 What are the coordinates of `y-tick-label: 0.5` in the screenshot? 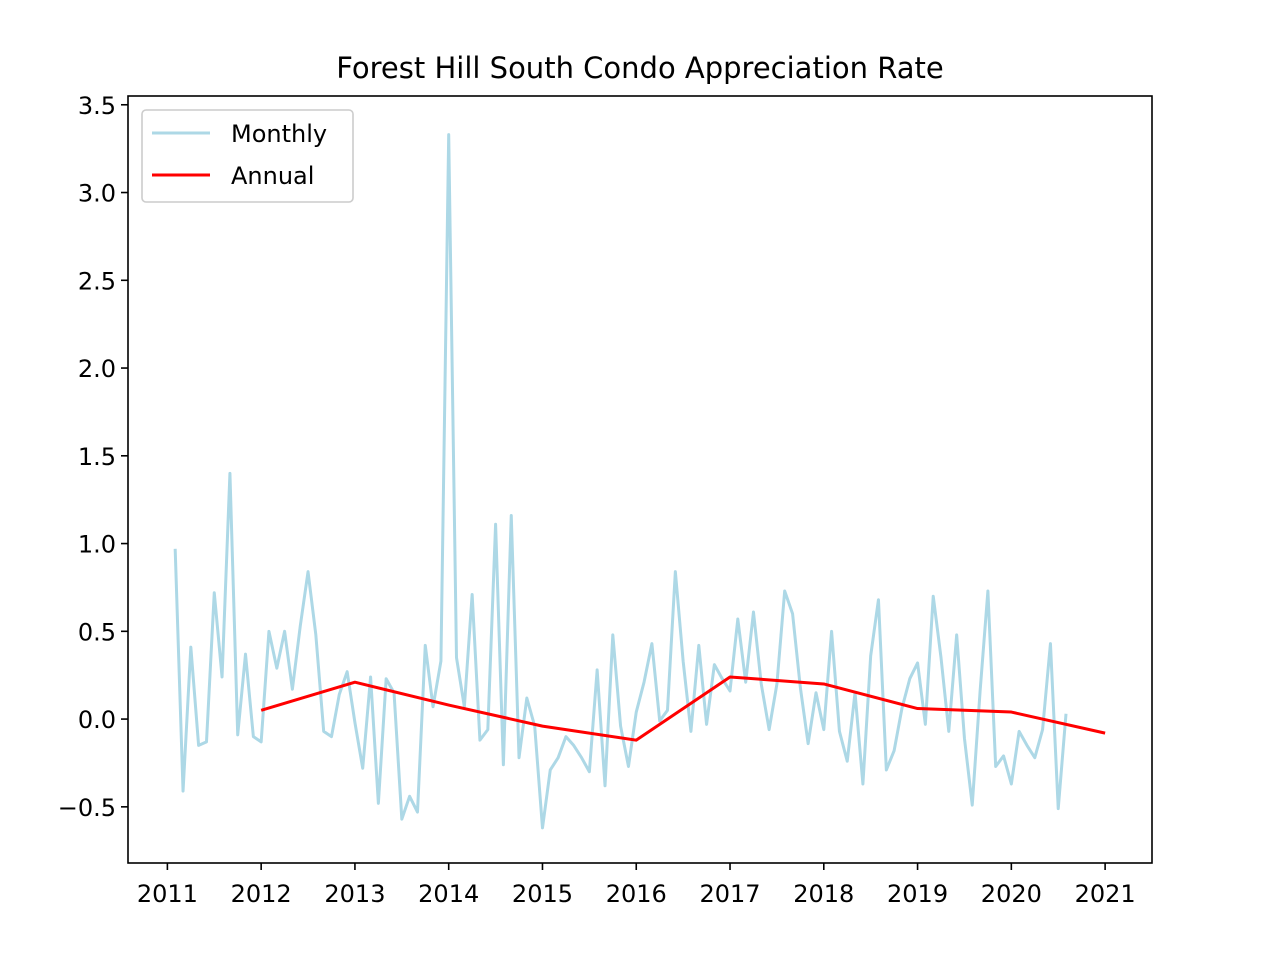 It's located at (97, 632).